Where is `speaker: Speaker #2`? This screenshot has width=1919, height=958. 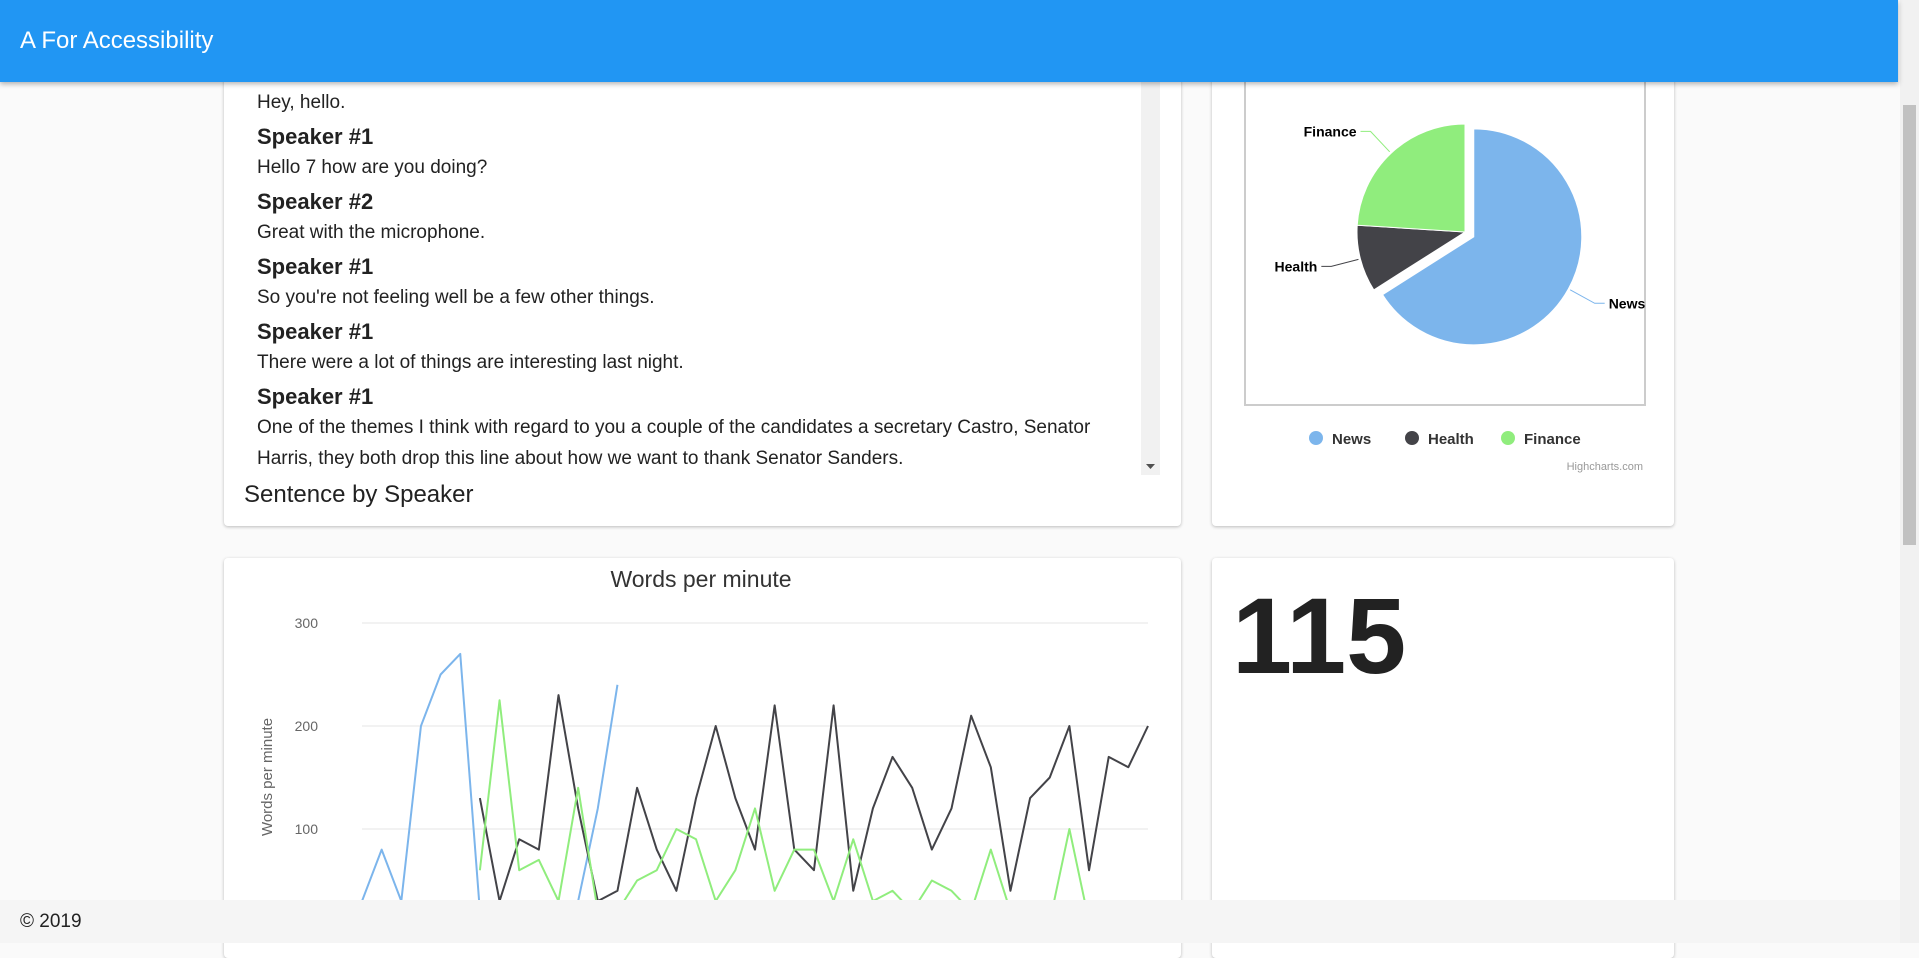 speaker: Speaker #2 is located at coordinates (315, 201).